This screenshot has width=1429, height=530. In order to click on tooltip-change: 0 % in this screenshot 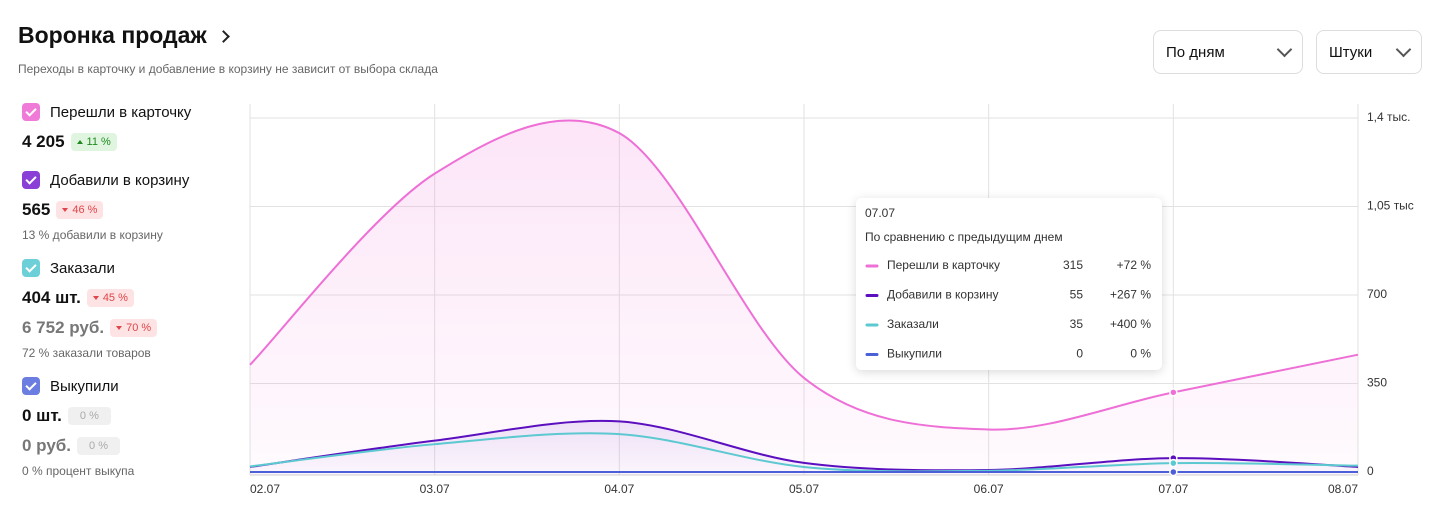, I will do `click(1140, 354)`.